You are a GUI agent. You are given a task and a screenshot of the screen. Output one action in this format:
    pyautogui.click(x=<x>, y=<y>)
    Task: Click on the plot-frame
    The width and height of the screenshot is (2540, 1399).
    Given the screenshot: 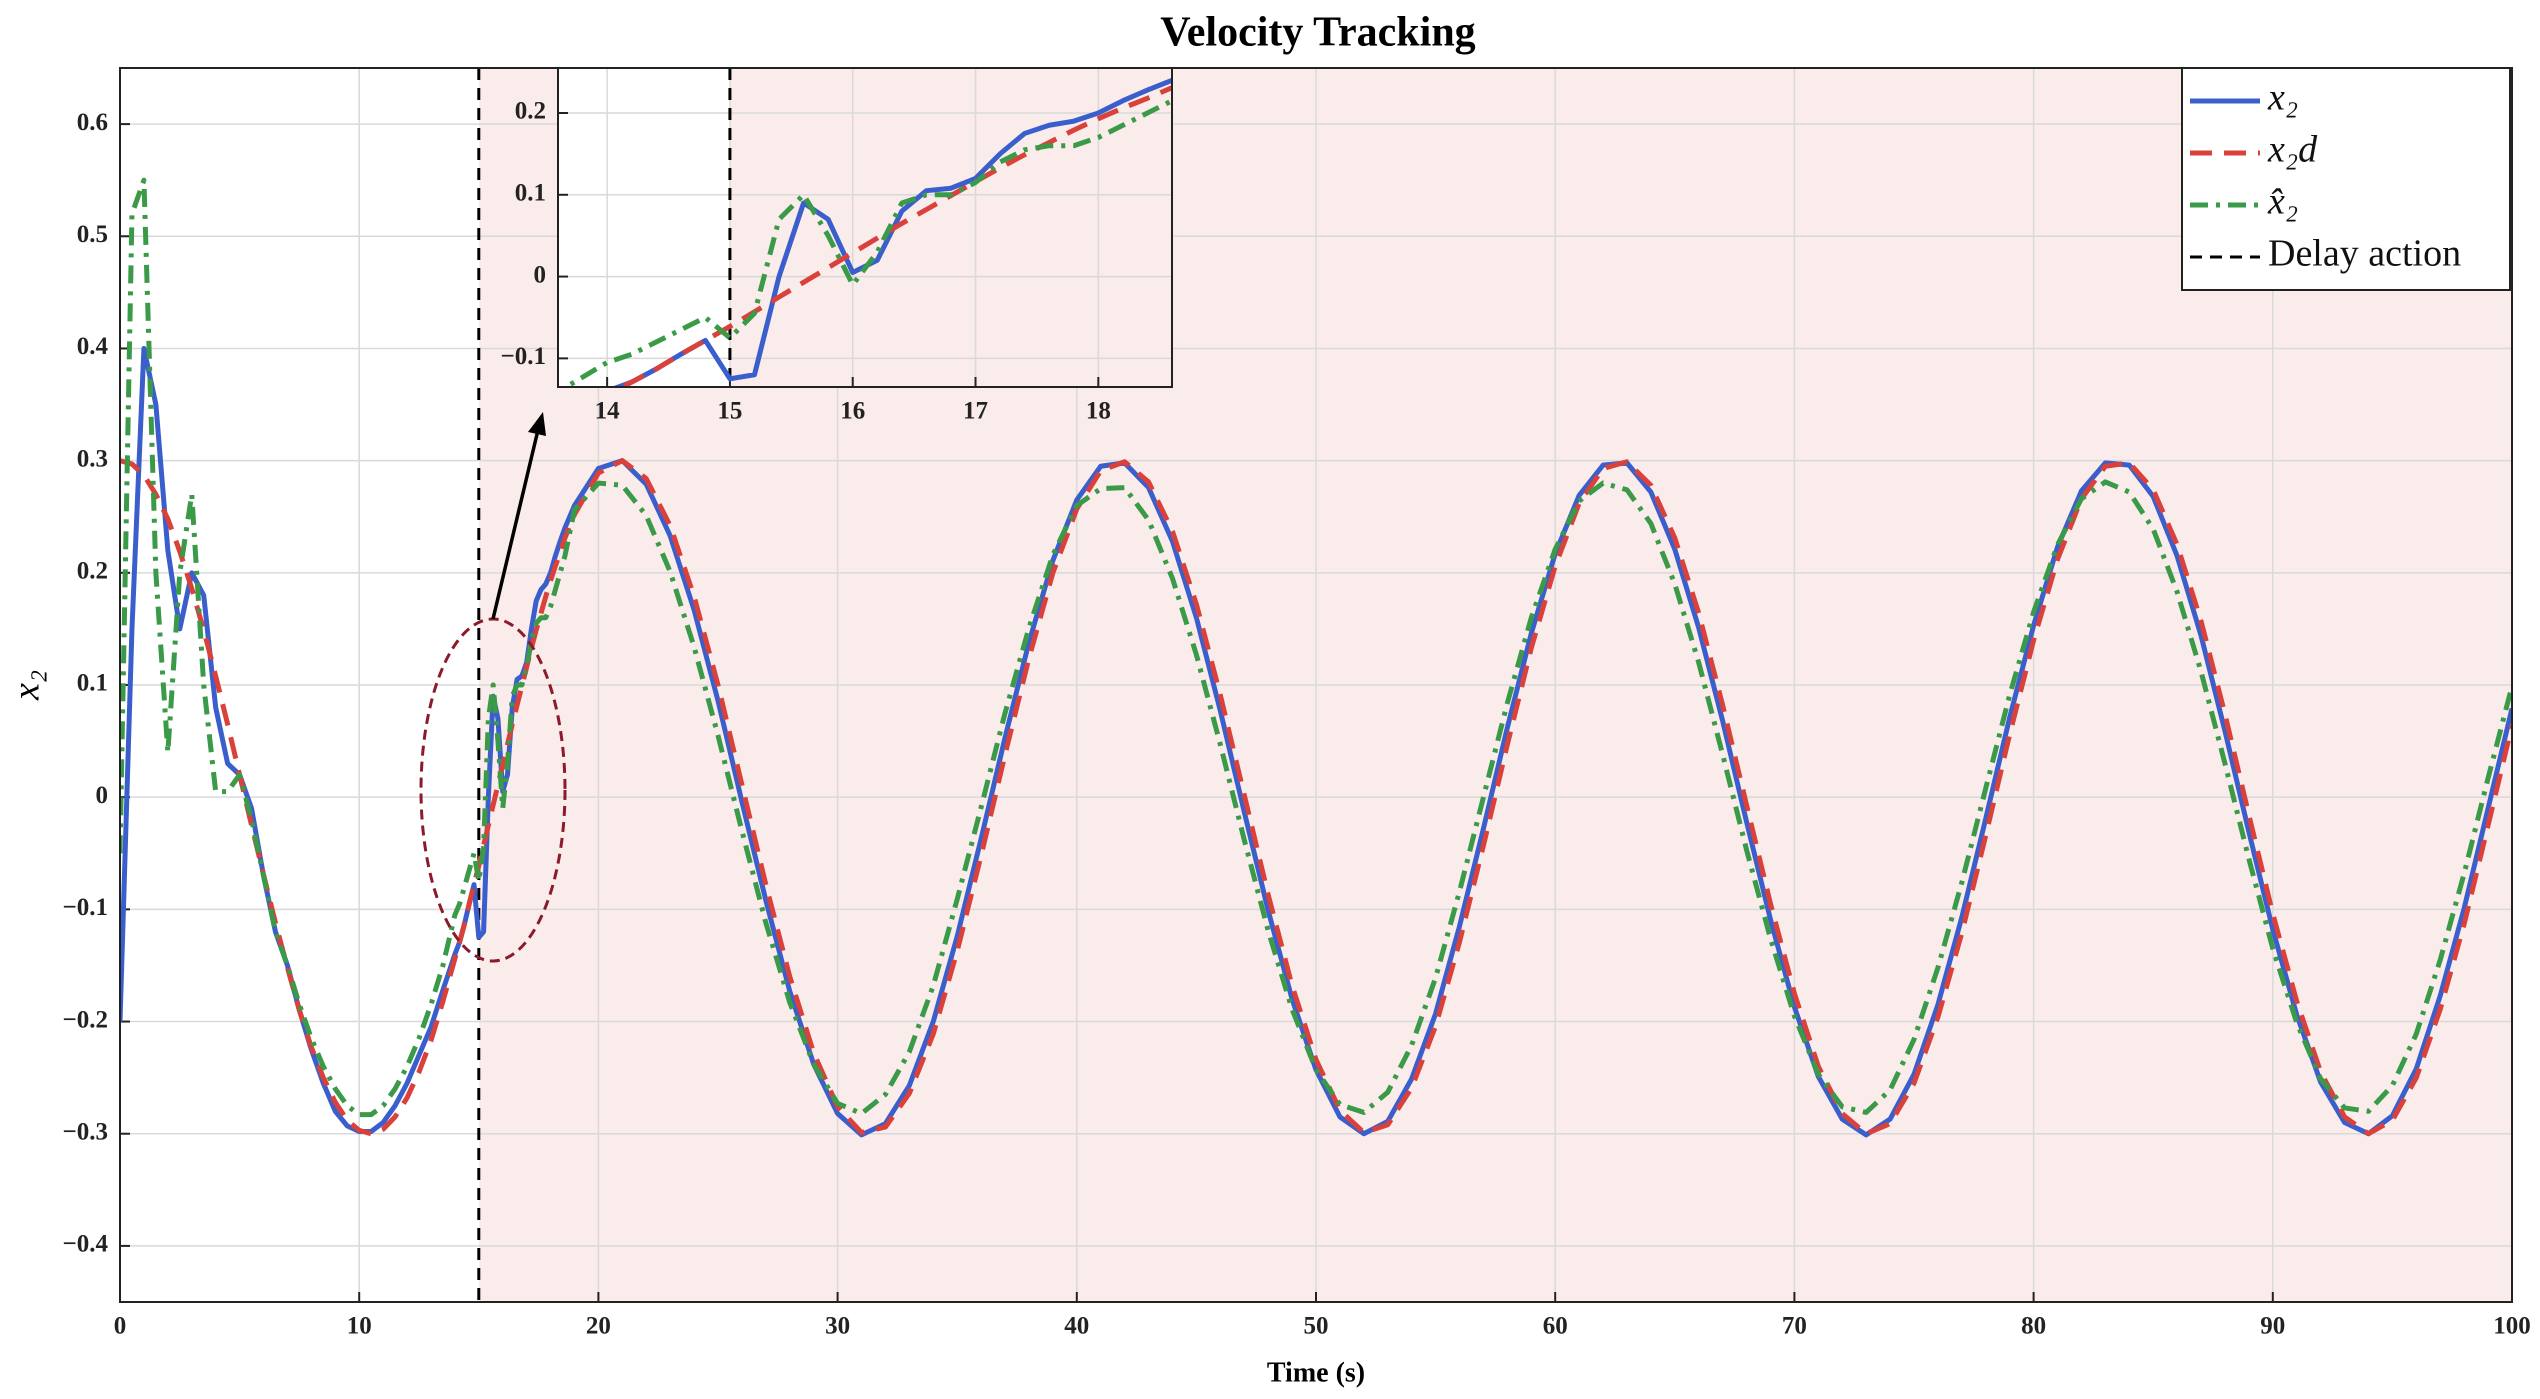 What is the action you would take?
    pyautogui.click(x=865, y=227)
    